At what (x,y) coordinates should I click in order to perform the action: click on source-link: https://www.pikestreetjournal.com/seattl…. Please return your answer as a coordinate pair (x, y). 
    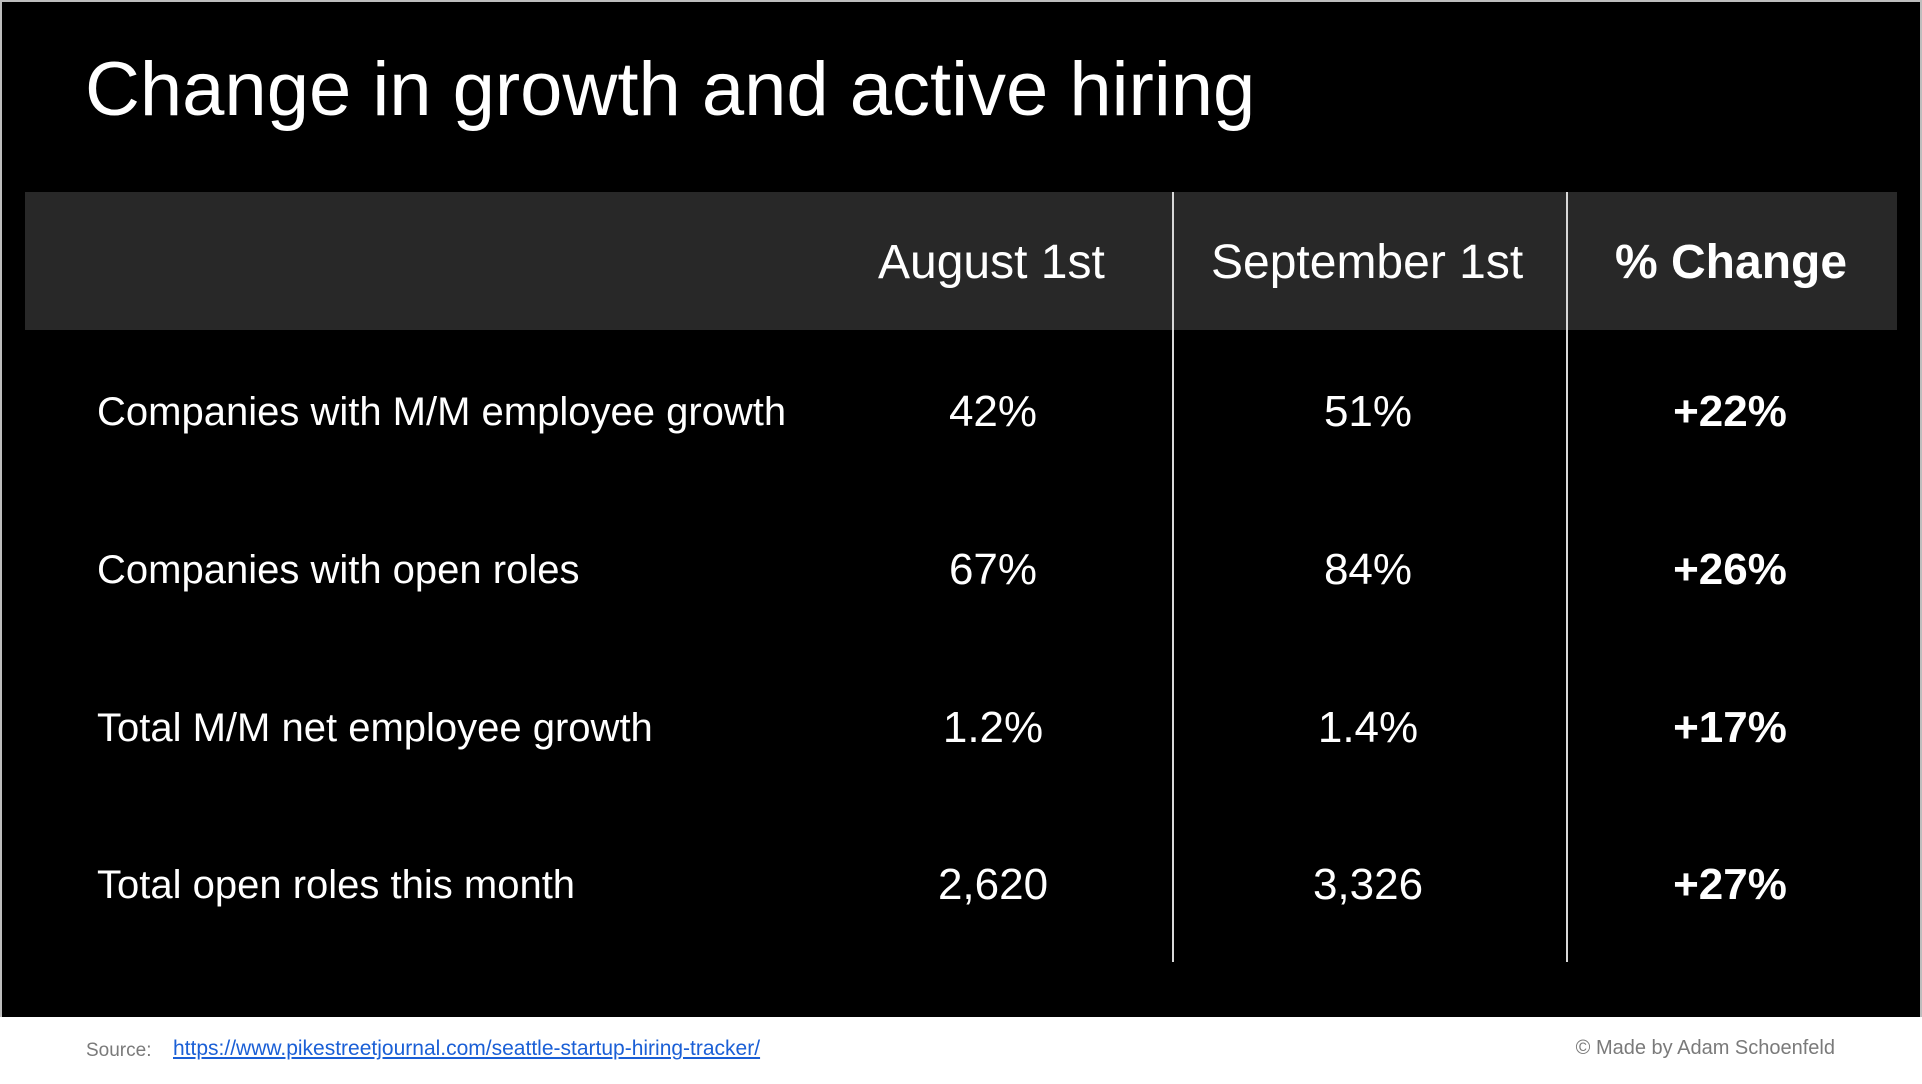
    Looking at the image, I should click on (467, 1048).